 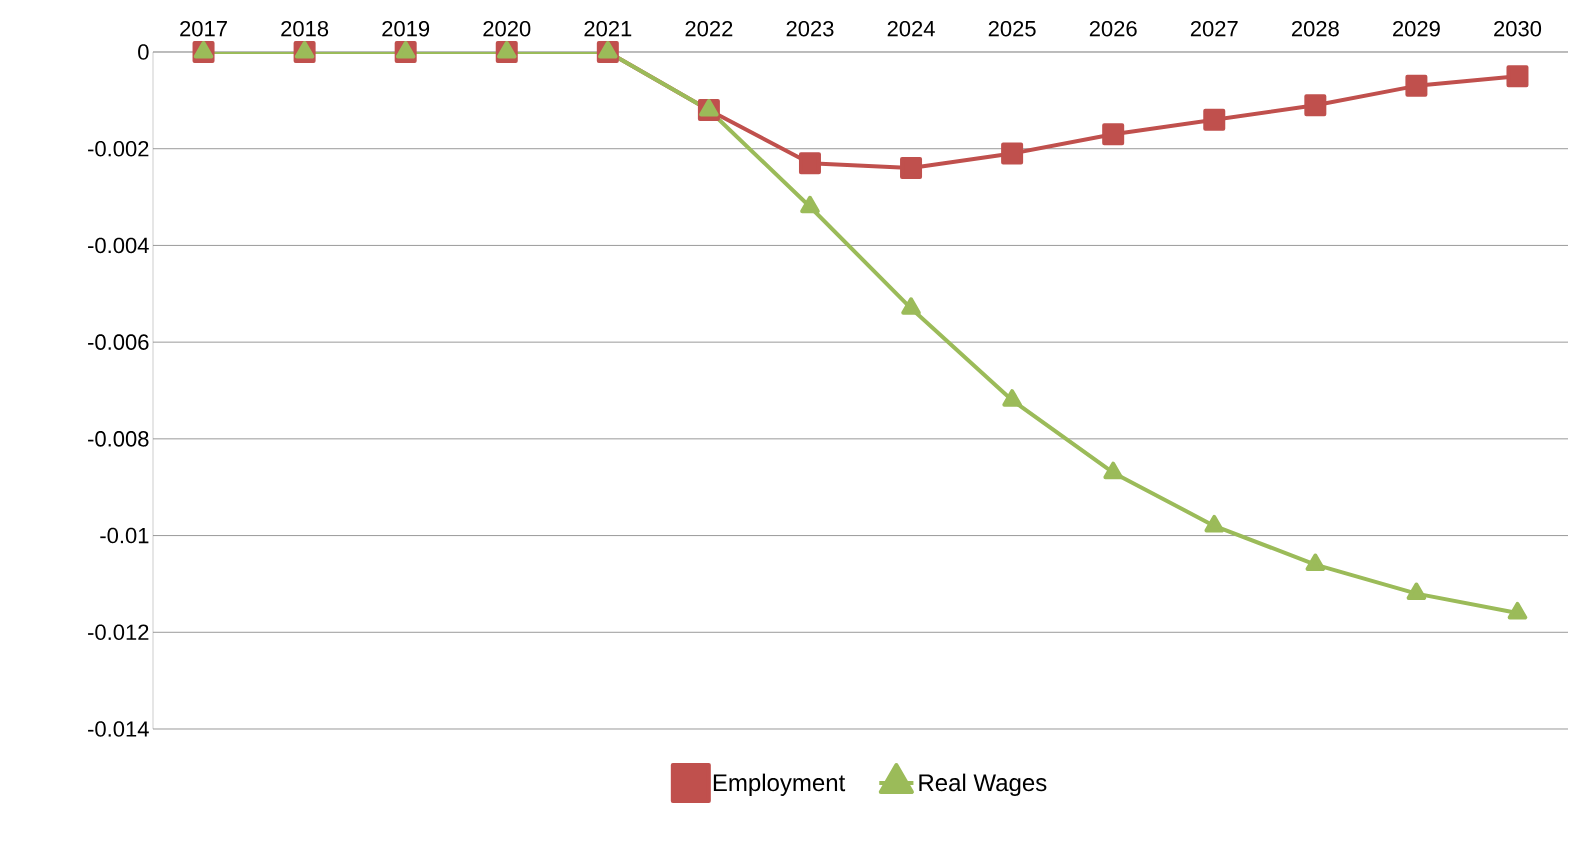 What do you see at coordinates (1315, 28) in the screenshot?
I see `x-tick-label: 2028` at bounding box center [1315, 28].